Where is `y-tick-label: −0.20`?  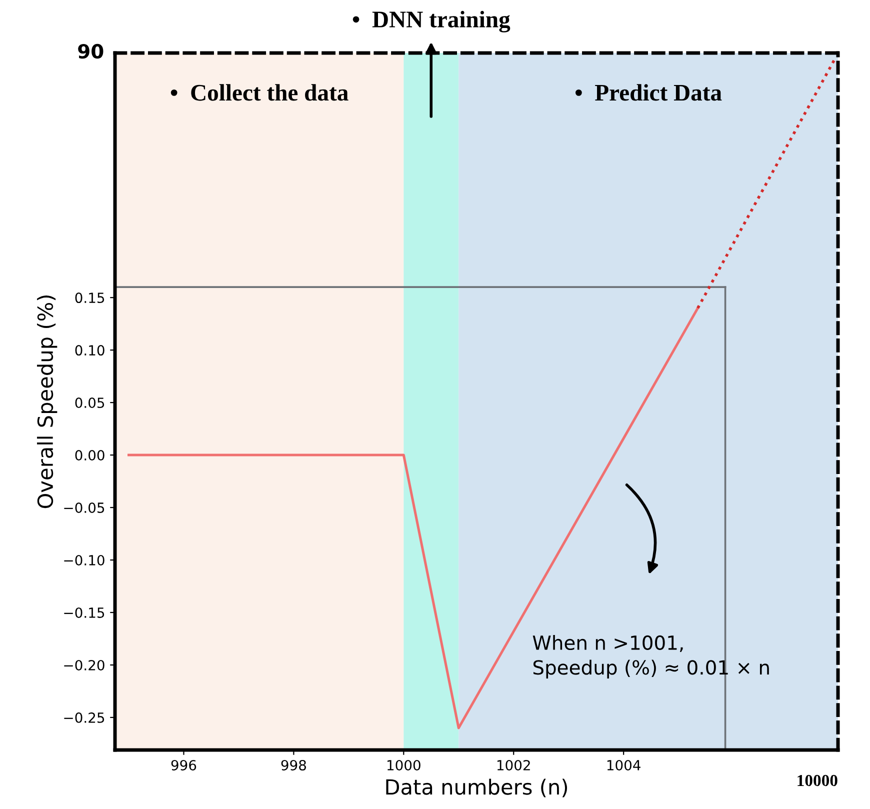
y-tick-label: −0.20 is located at coordinates (84, 665).